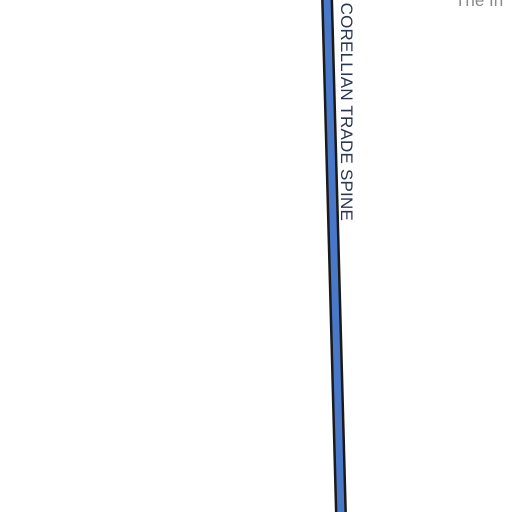 The width and height of the screenshot is (512, 512). What do you see at coordinates (346, 112) in the screenshot?
I see `route-label: CORELLIAN TRADE SPINE` at bounding box center [346, 112].